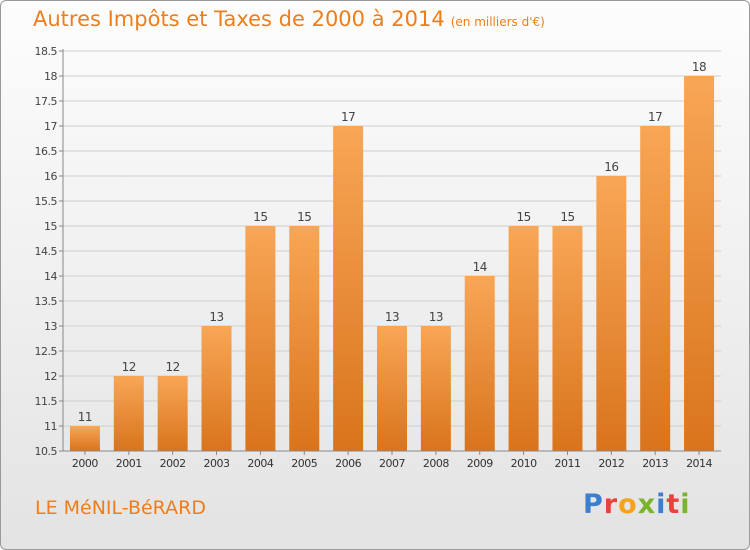  What do you see at coordinates (85, 463) in the screenshot?
I see `x-tick-label: 2000` at bounding box center [85, 463].